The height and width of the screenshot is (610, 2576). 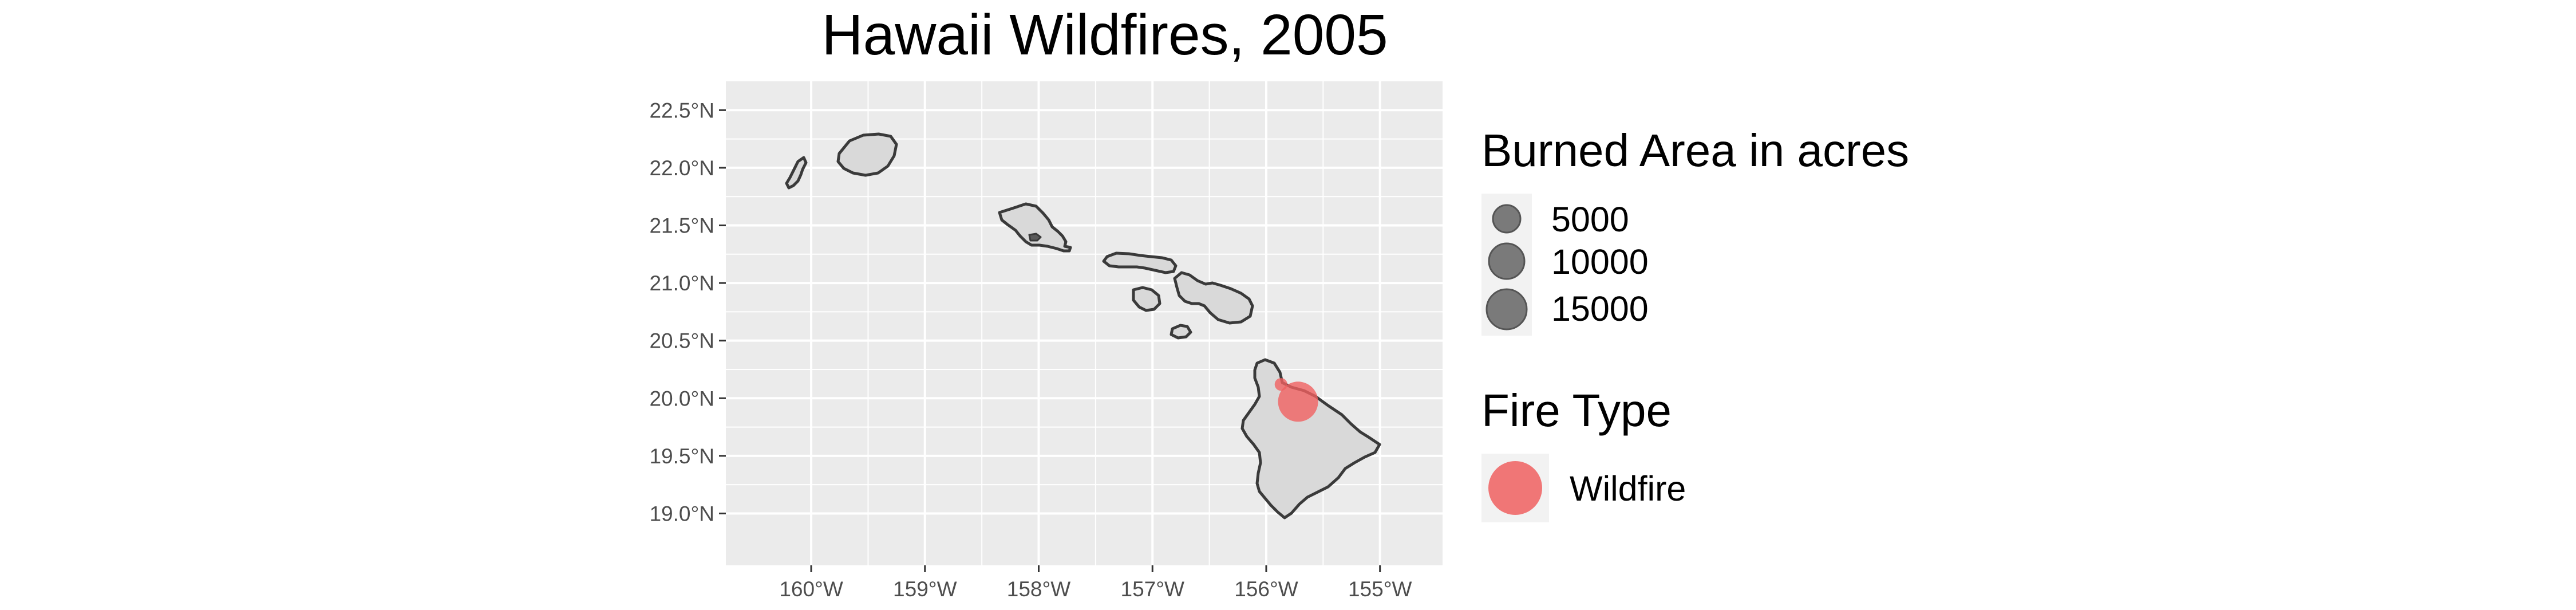 I want to click on size-legend-title: Burned Area in acres, so click(x=1695, y=151).